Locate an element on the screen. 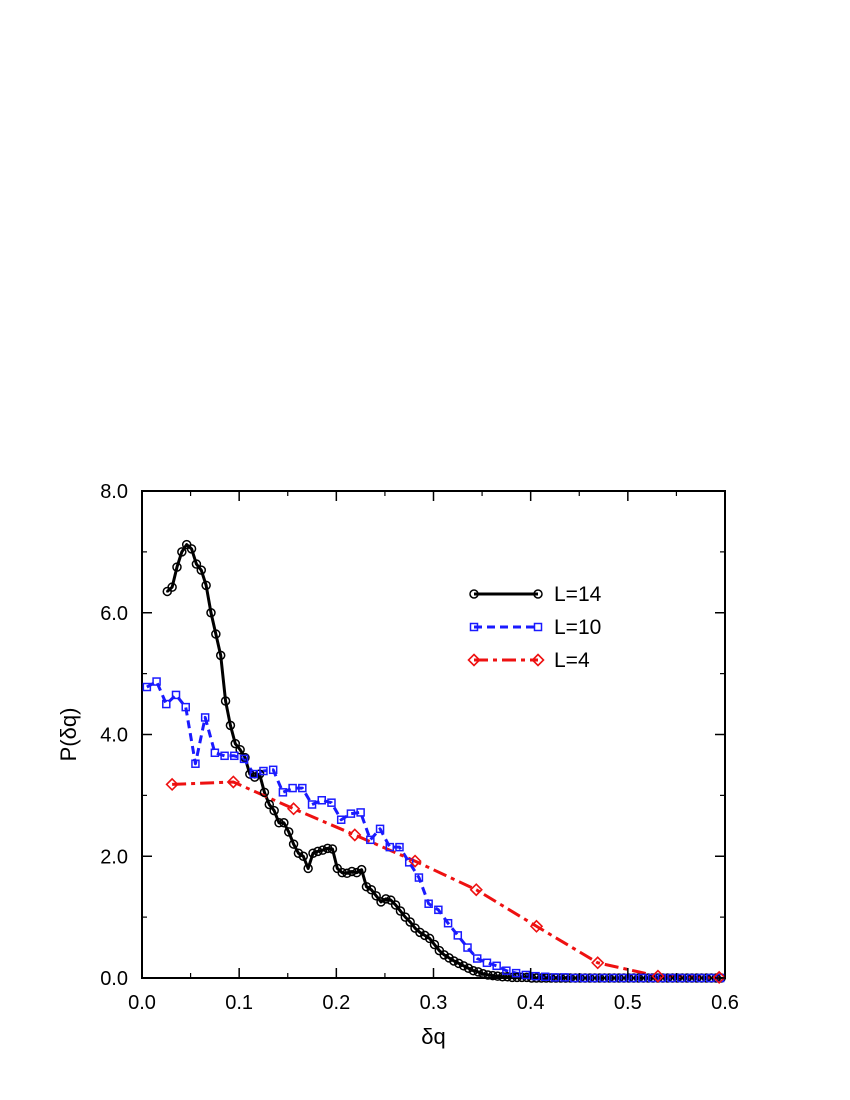  x-tick-label: 0.4 is located at coordinates (531, 1003).